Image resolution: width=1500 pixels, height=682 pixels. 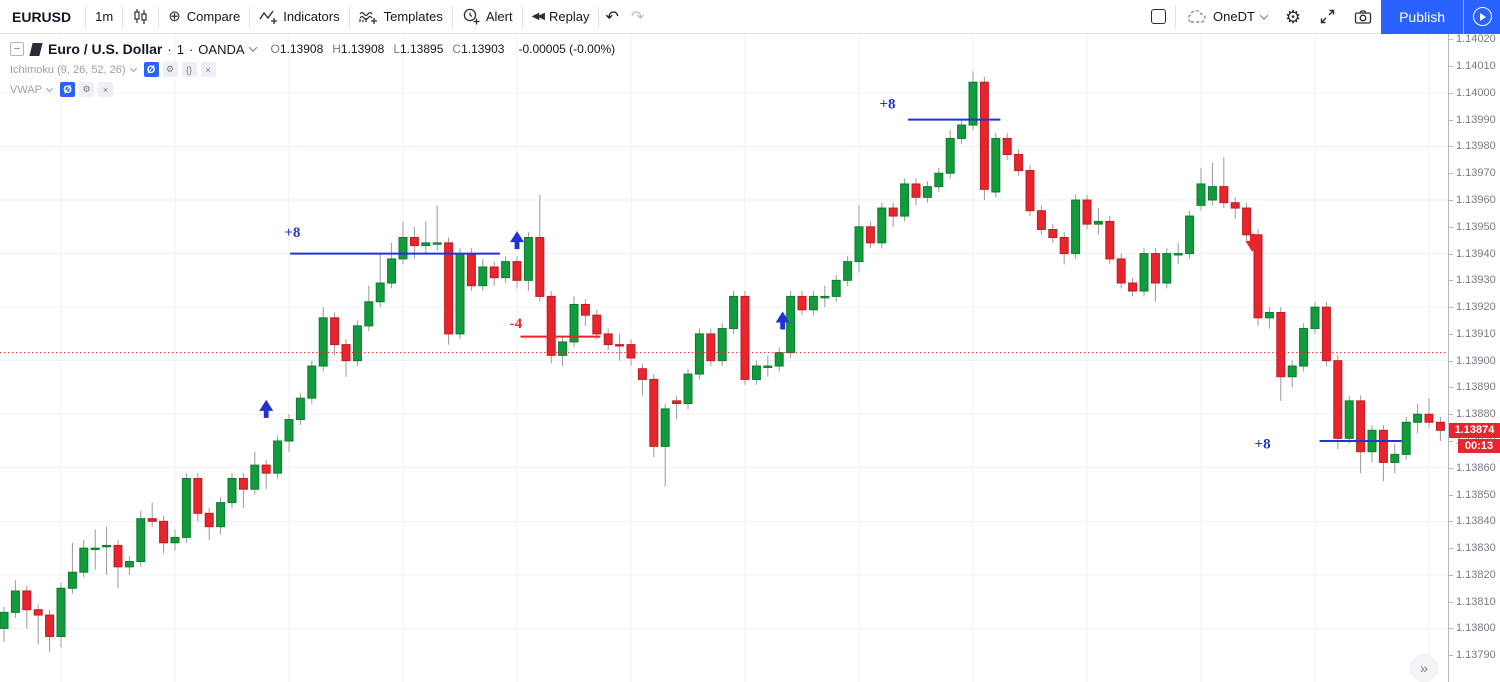 What do you see at coordinates (36, 49) in the screenshot?
I see `flag-icon` at bounding box center [36, 49].